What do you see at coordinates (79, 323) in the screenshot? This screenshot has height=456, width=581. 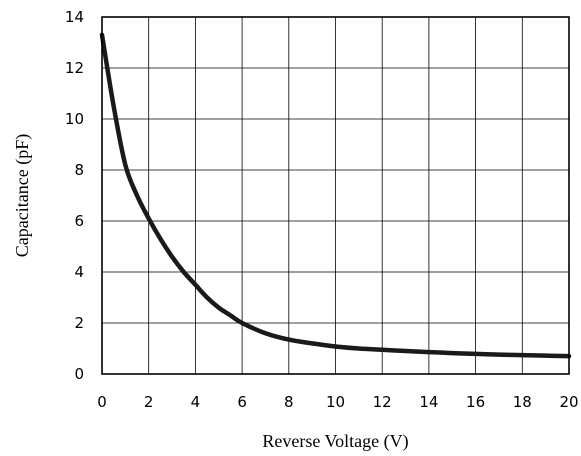 I see `y-tick-label: 2` at bounding box center [79, 323].